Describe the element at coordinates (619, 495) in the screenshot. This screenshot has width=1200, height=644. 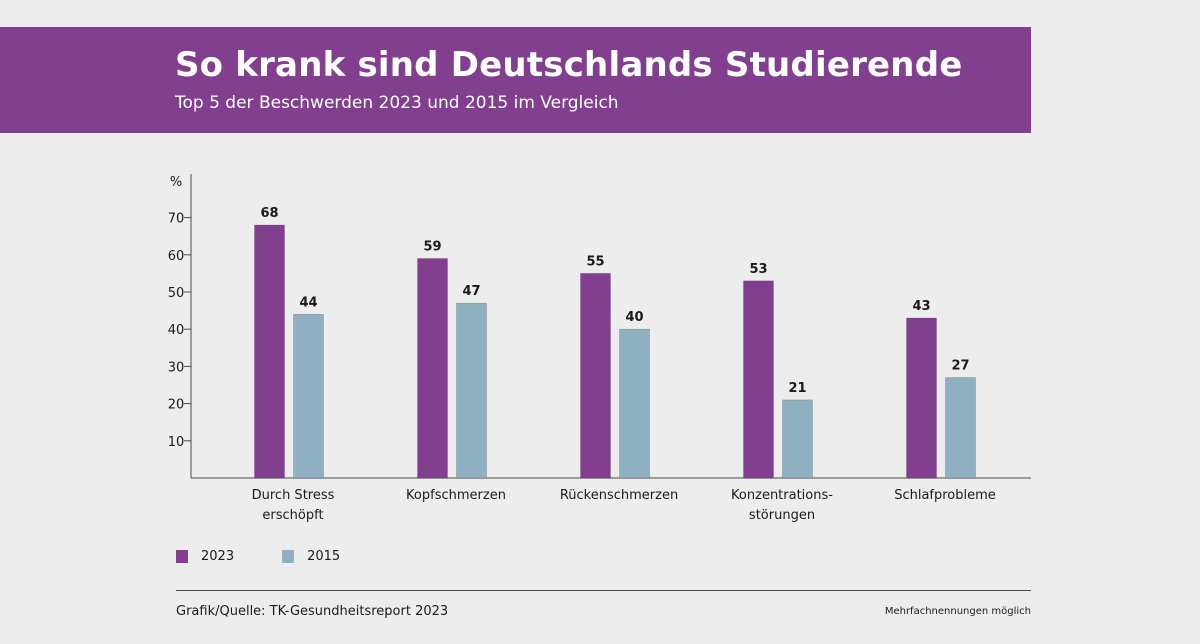
I see `category-label-2-0: Rückenschmerzen` at that location.